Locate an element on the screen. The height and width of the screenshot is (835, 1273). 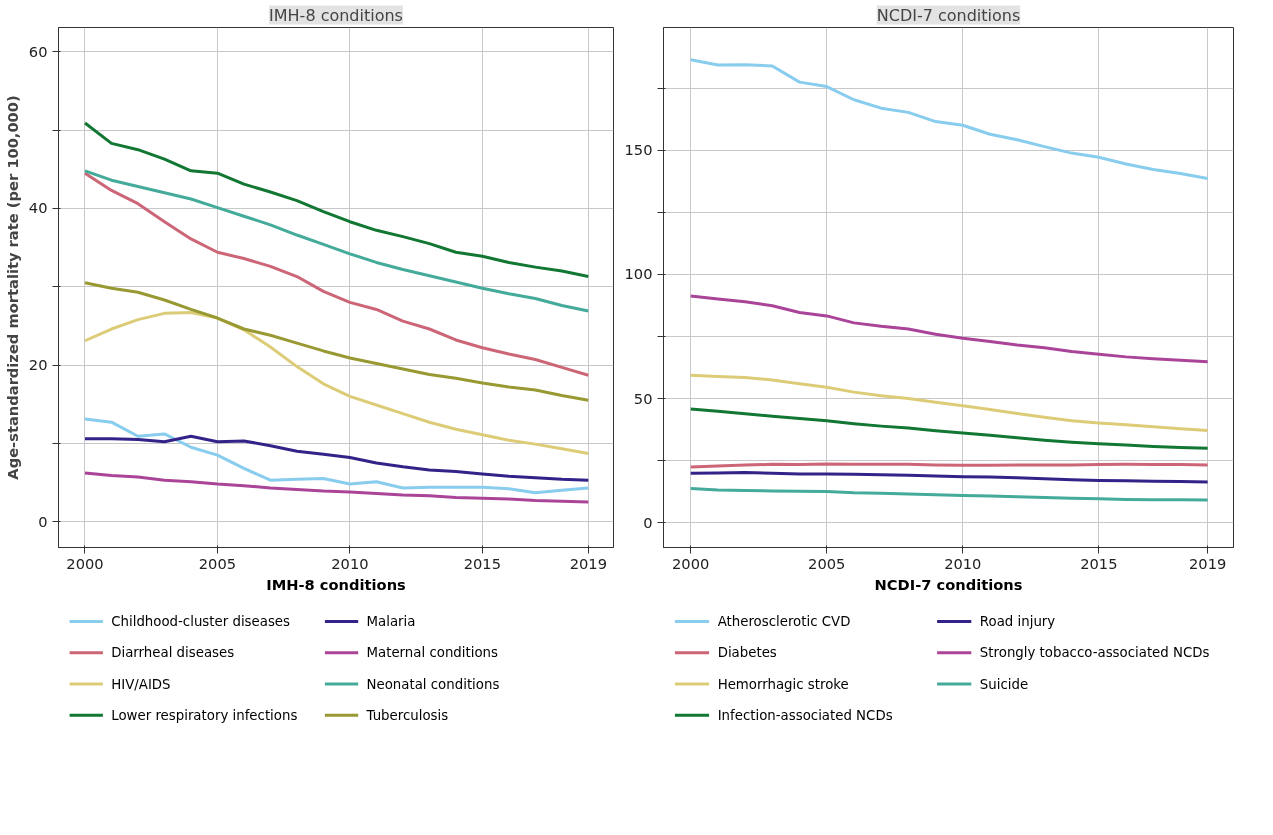
legend-label: Atherosclerotic CVD is located at coordinates (784, 621).